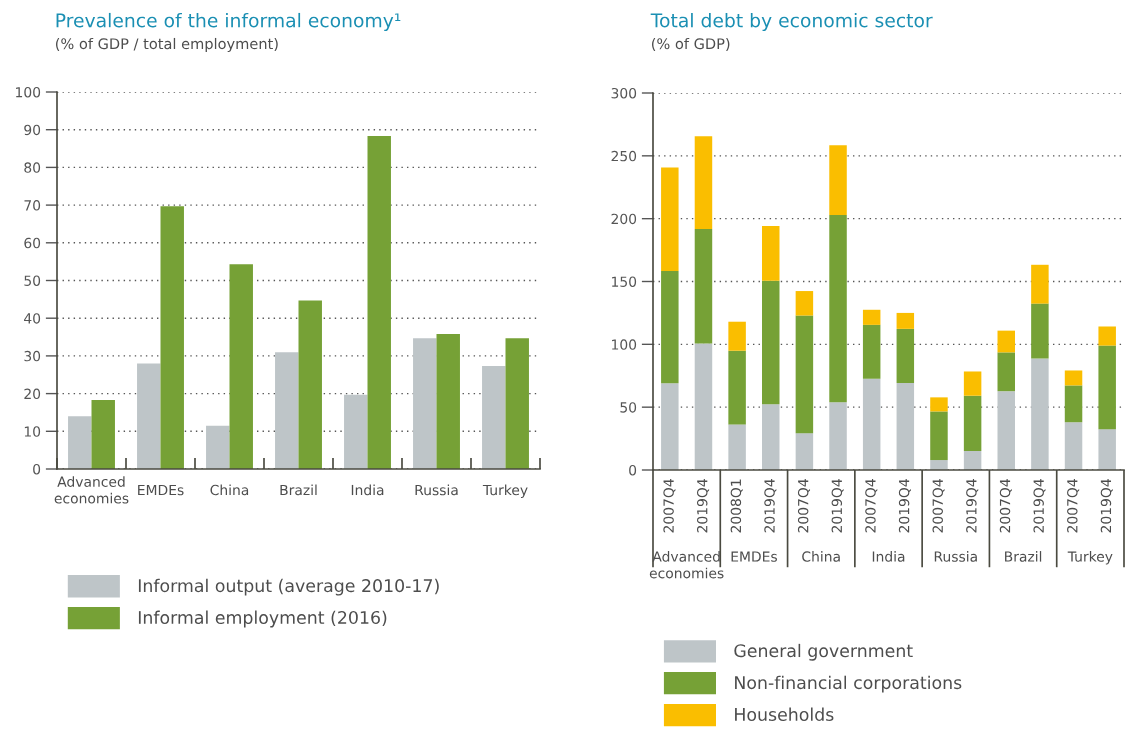  Describe the element at coordinates (262, 619) in the screenshot. I see `legend-label: Informal employment (2016)` at that location.